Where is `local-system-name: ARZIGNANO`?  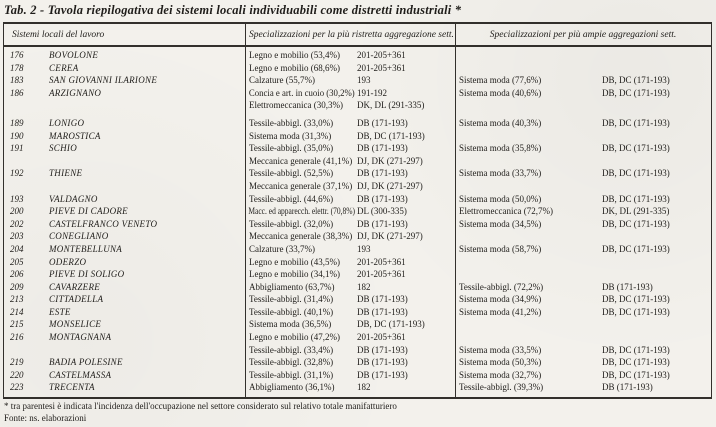 local-system-name: ARZIGNANO is located at coordinates (75, 92).